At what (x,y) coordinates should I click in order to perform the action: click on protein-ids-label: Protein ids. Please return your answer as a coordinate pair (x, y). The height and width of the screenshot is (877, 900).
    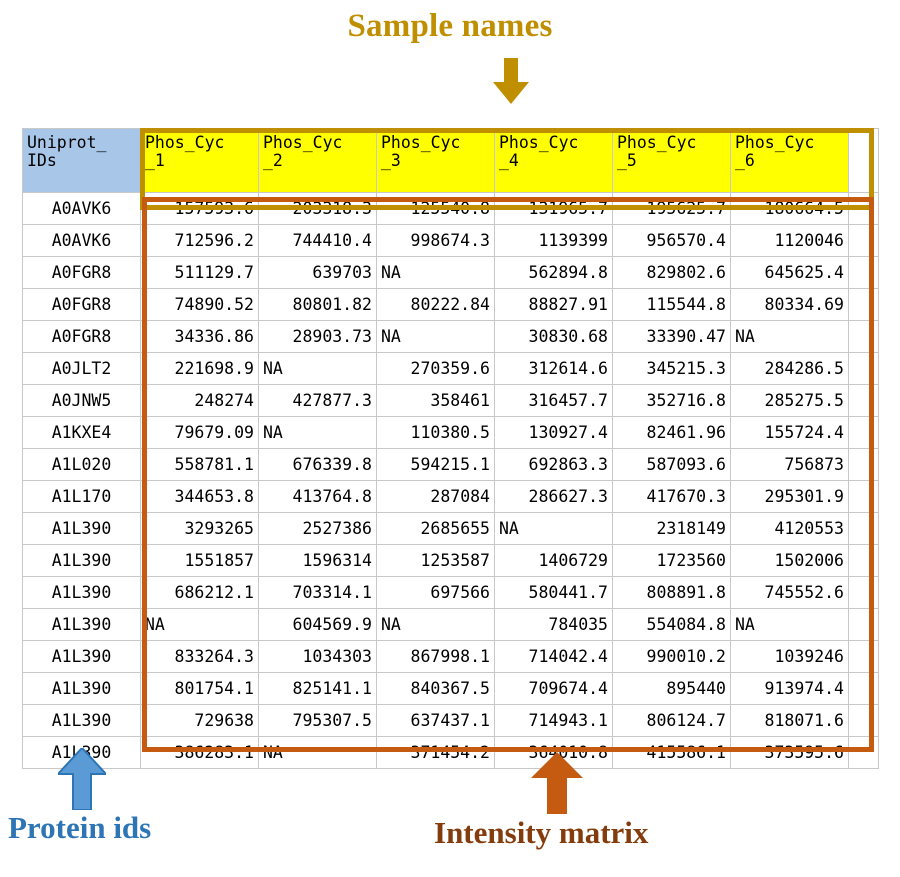
    Looking at the image, I should click on (80, 827).